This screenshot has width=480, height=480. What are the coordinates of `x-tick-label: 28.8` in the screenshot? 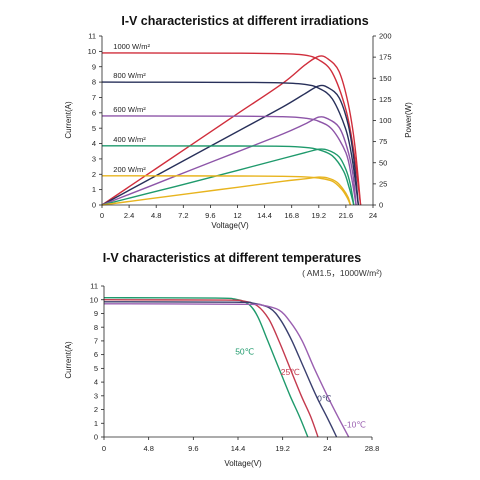 It's located at (372, 448).